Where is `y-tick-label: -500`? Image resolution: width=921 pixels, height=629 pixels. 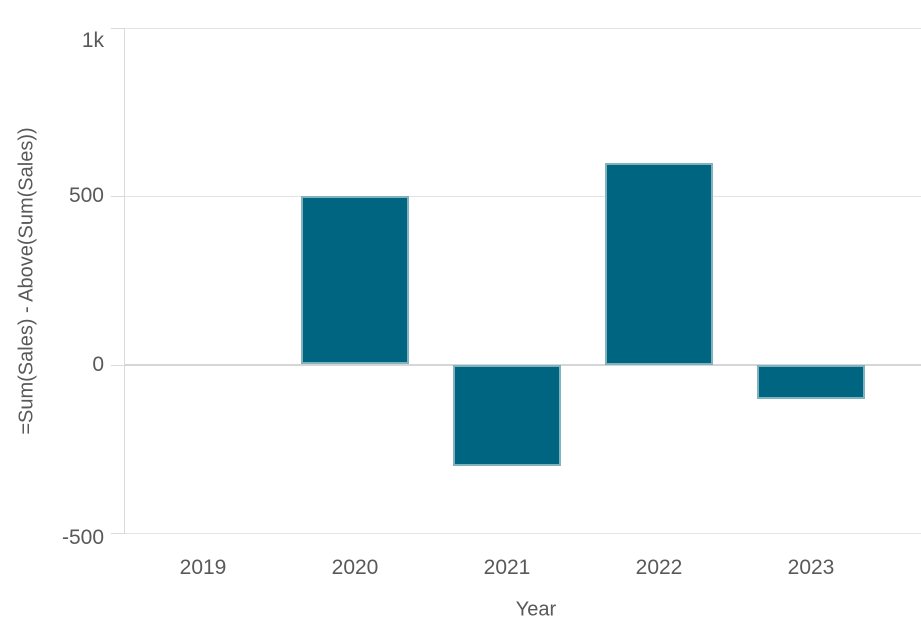
y-tick-label: -500 is located at coordinates (82, 537).